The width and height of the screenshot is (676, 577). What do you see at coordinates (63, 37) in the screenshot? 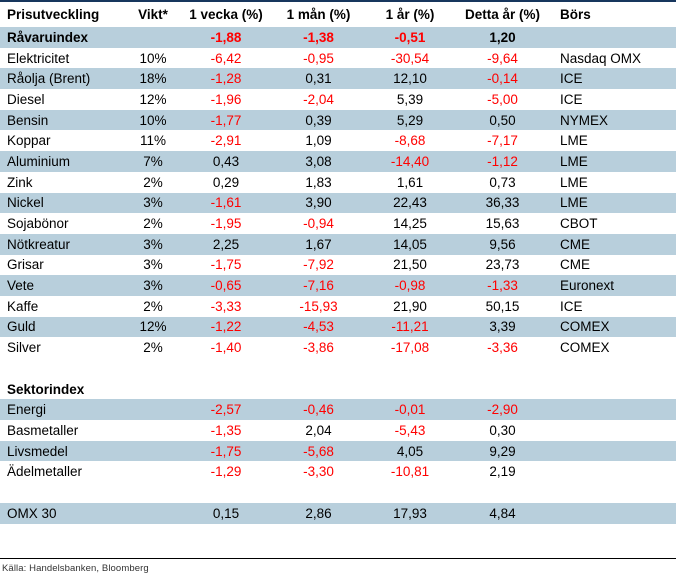
I see `cell-name: Råvaruindex` at bounding box center [63, 37].